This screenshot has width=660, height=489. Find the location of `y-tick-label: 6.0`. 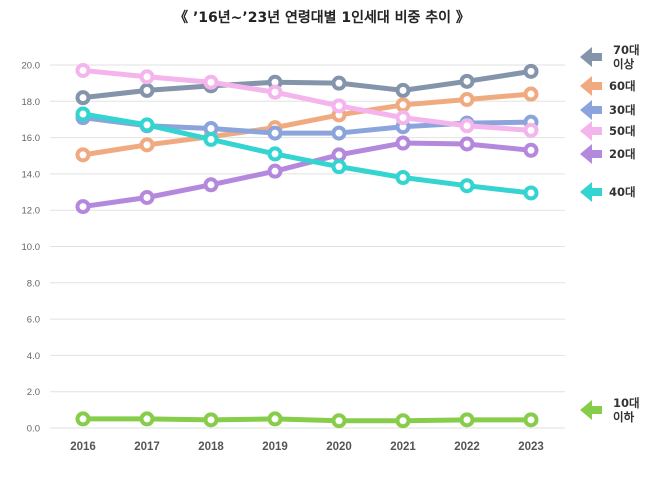

y-tick-label: 6.0 is located at coordinates (33, 320).